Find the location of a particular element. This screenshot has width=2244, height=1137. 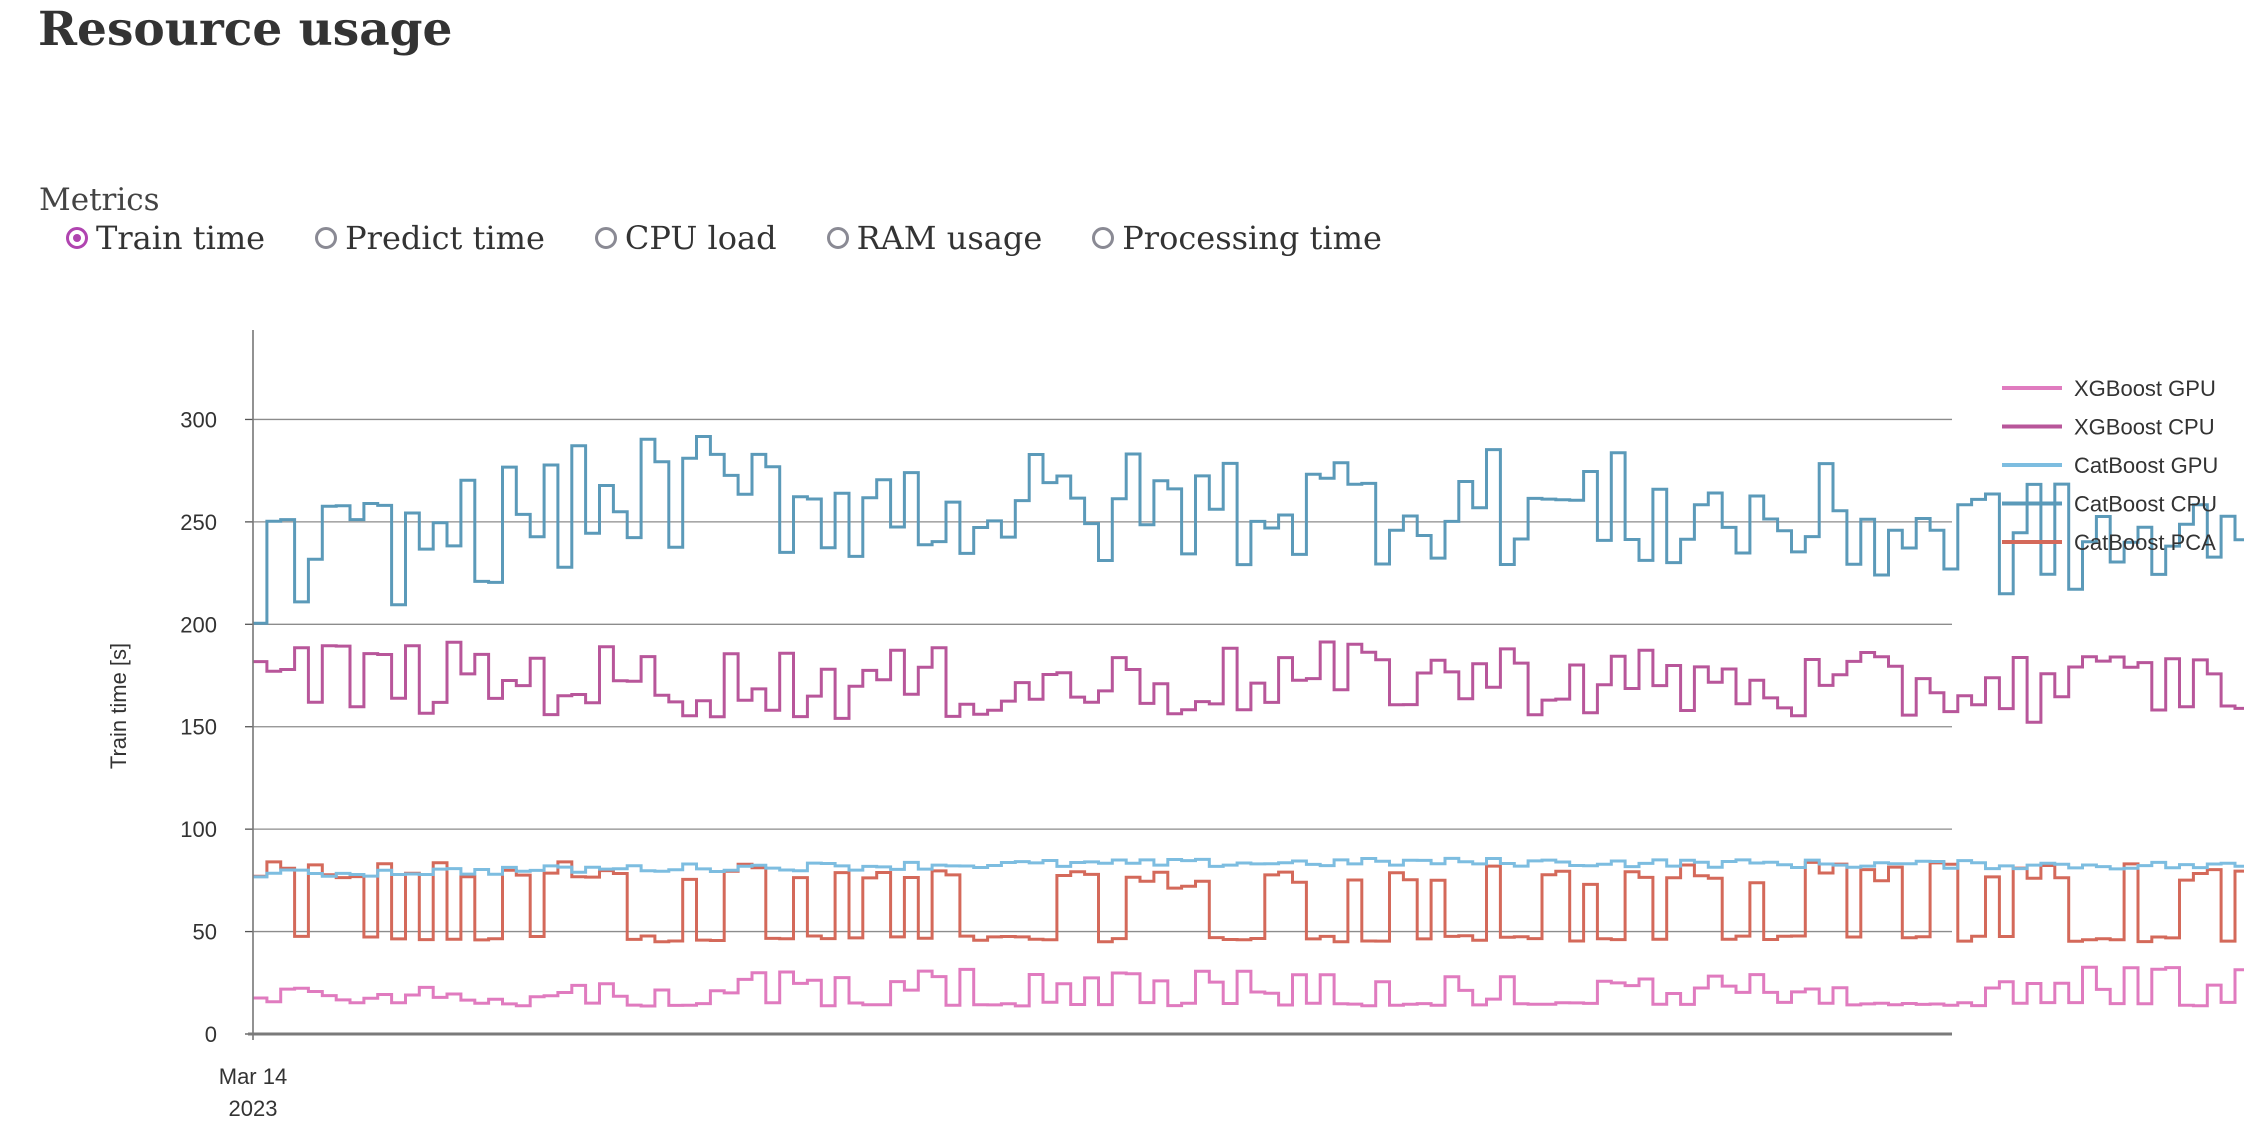

legend-item: CatBoost CPU is located at coordinates (2109, 504).